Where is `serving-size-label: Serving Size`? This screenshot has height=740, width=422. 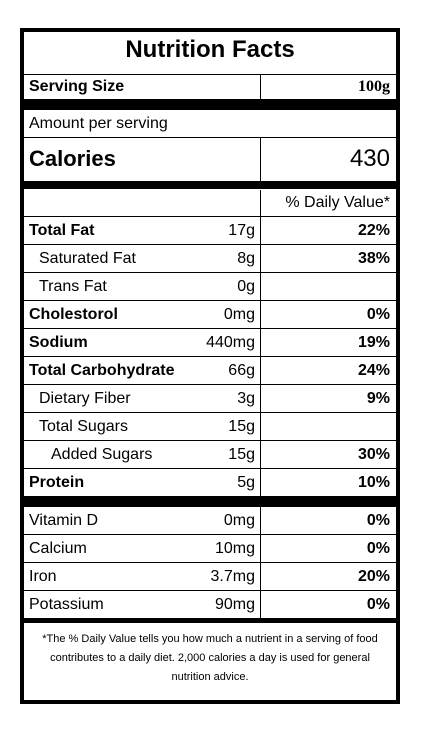
serving-size-label: Serving Size is located at coordinates (77, 86).